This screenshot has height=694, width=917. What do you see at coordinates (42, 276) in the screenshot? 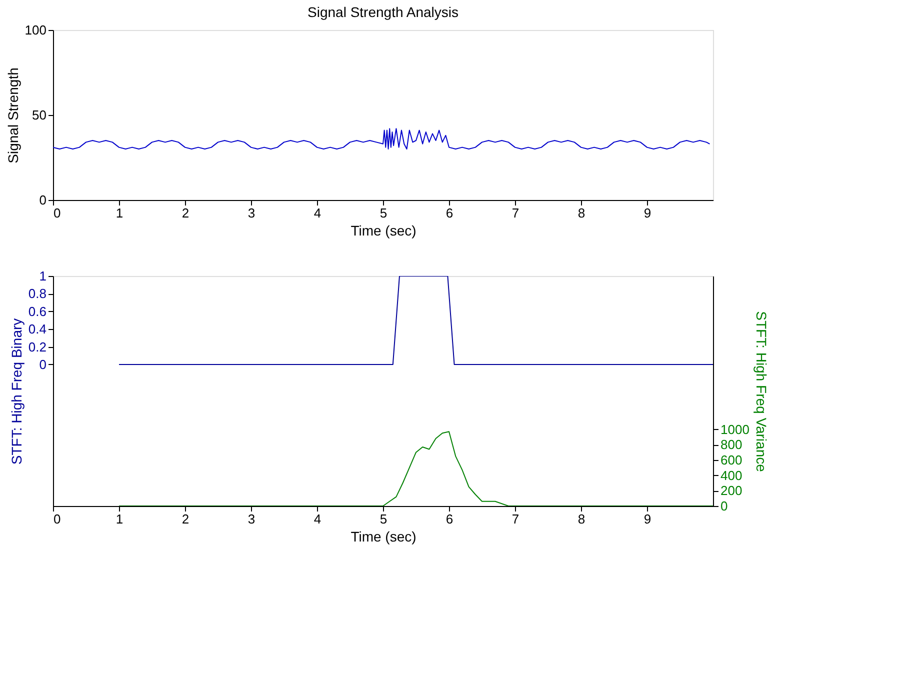
I see `y-tick-label: 1` at bounding box center [42, 276].